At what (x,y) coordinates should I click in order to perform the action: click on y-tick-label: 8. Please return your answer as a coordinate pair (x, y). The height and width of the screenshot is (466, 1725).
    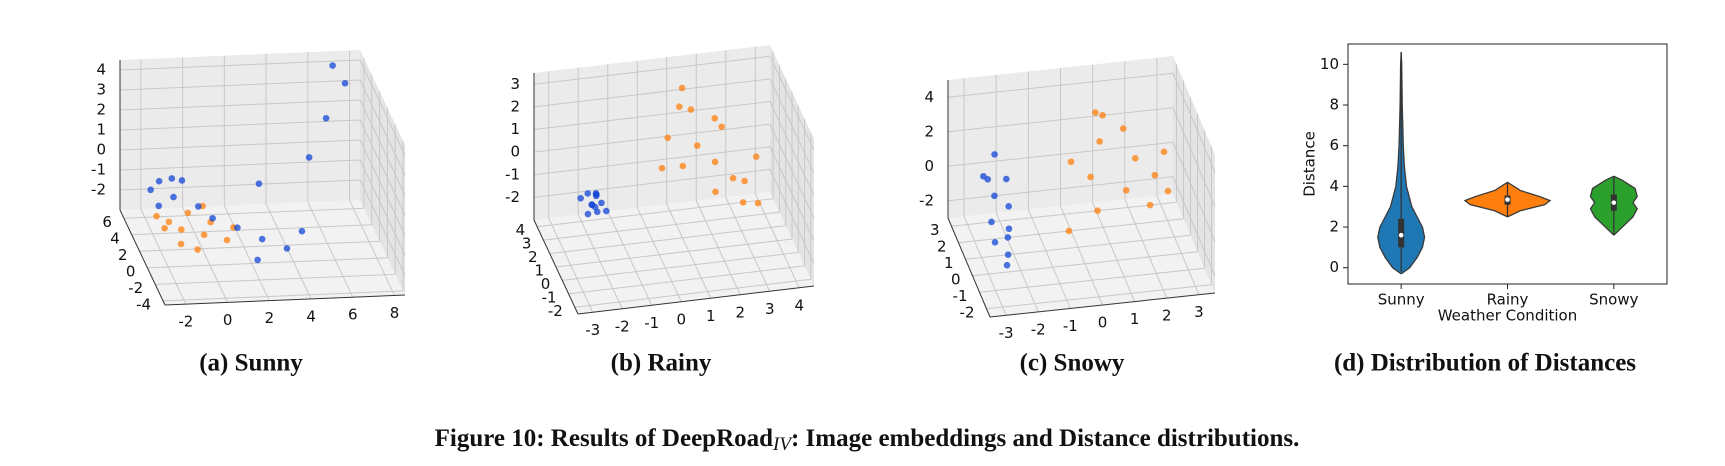
    Looking at the image, I should click on (1334, 105).